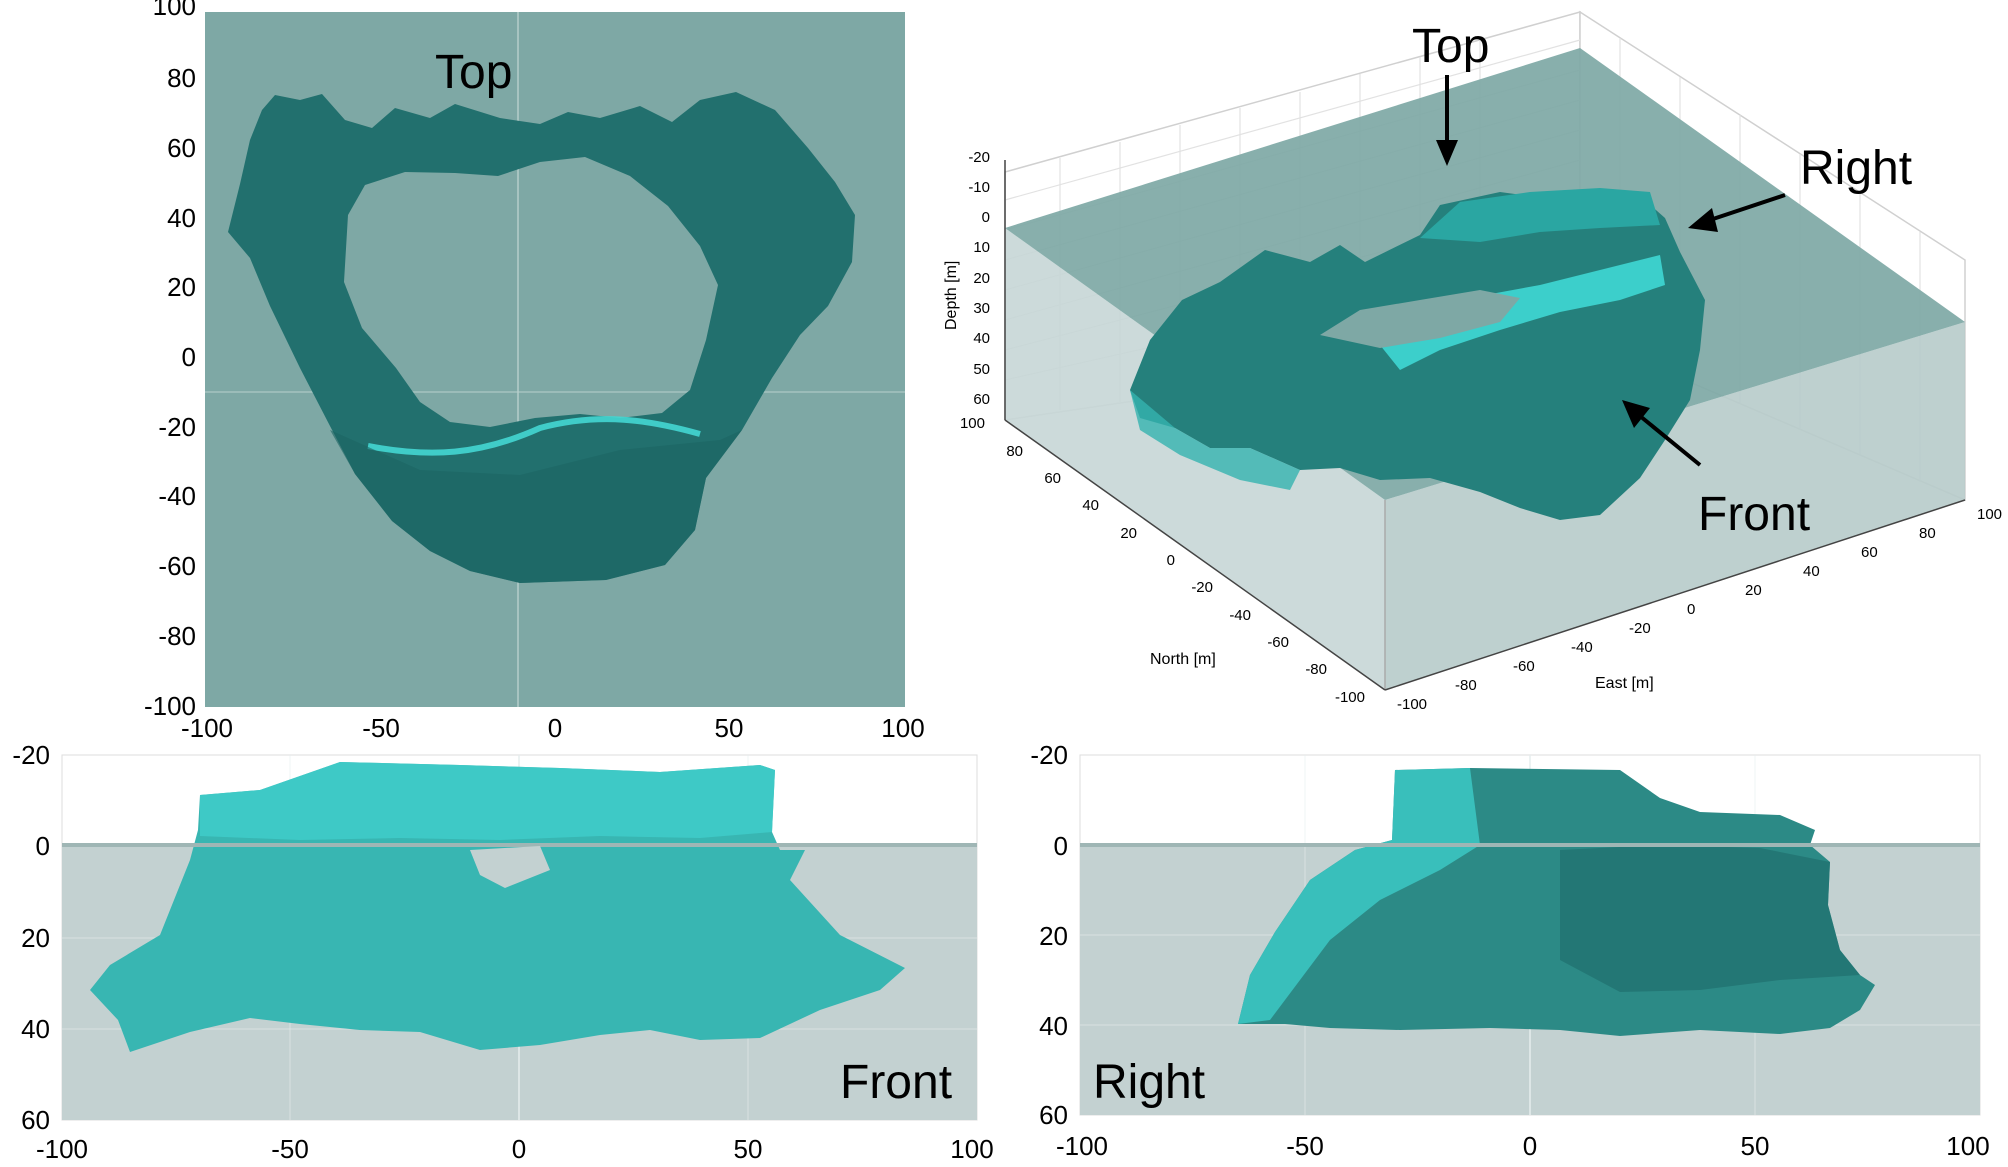 The width and height of the screenshot is (2008, 1167). What do you see at coordinates (1316, 669) in the screenshot?
I see `north-tick-label: -80` at bounding box center [1316, 669].